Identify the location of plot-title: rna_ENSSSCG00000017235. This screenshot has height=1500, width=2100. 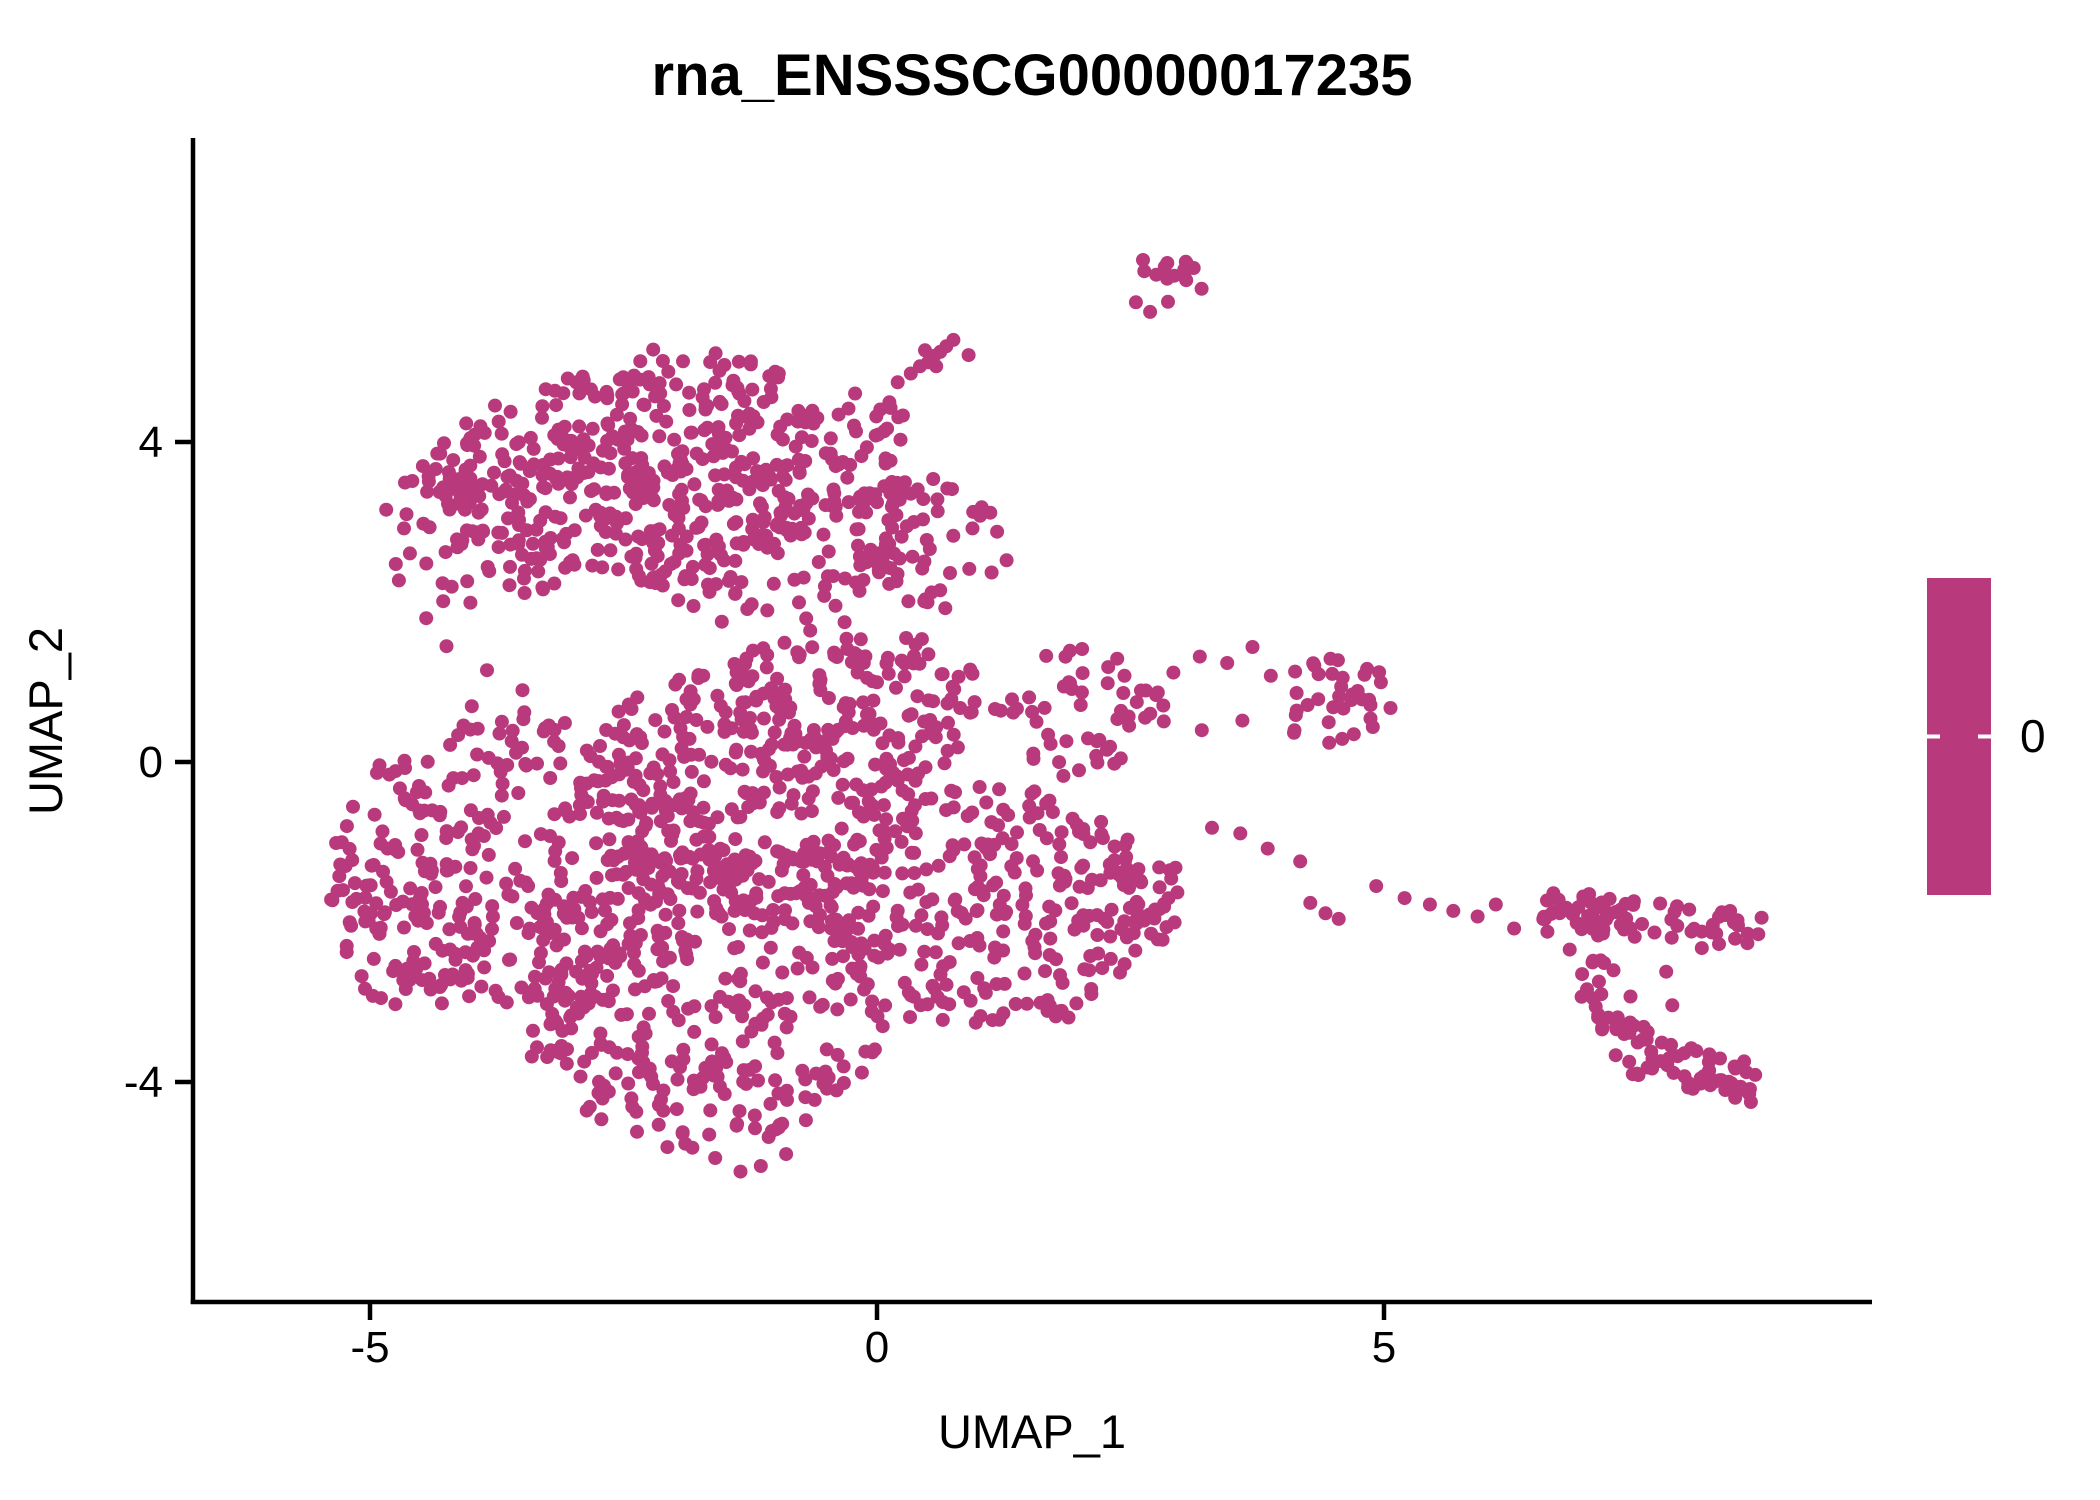
(1032, 75).